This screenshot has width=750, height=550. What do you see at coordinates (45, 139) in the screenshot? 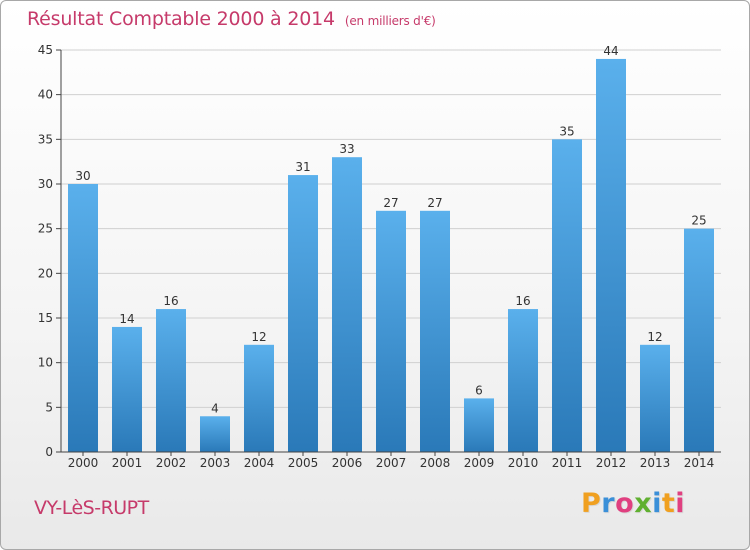
I see `y-tick-label: 35` at bounding box center [45, 139].